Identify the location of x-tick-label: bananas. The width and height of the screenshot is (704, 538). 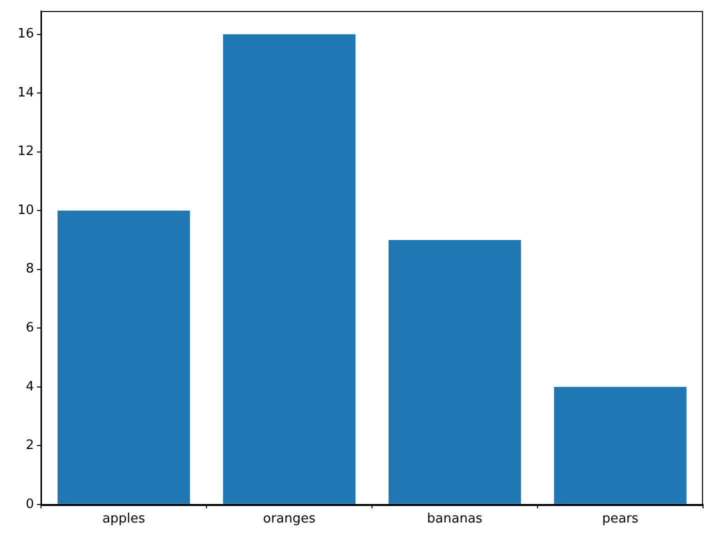
(455, 519).